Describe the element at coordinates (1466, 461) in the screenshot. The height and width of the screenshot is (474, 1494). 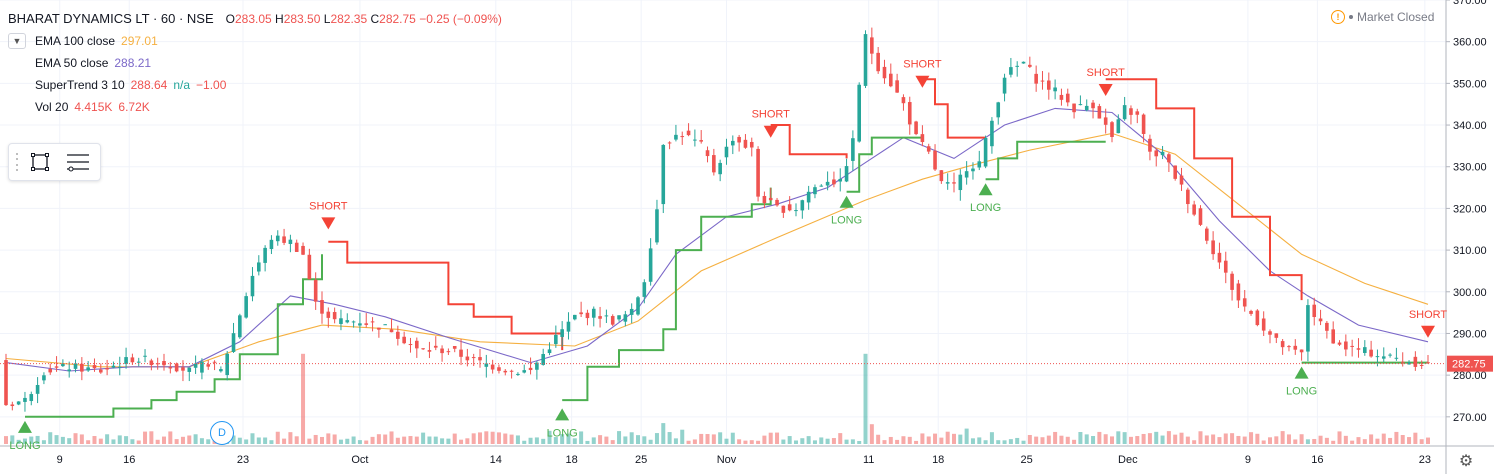
I see `gear-icon: ⚙` at that location.